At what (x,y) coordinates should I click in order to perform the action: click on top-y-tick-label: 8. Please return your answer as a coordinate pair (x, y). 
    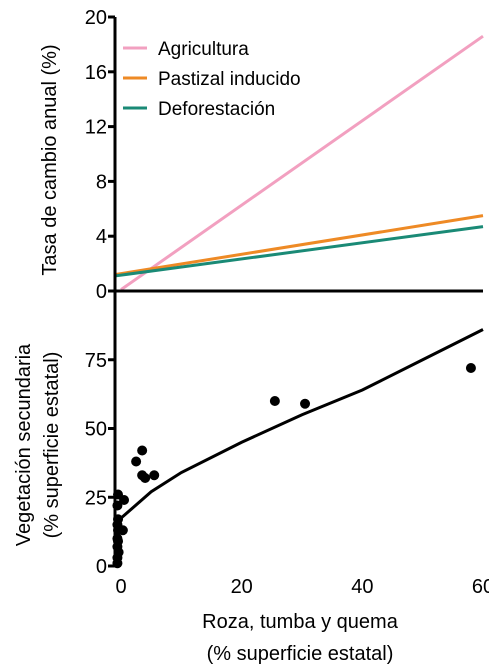
    Looking at the image, I should click on (101, 182).